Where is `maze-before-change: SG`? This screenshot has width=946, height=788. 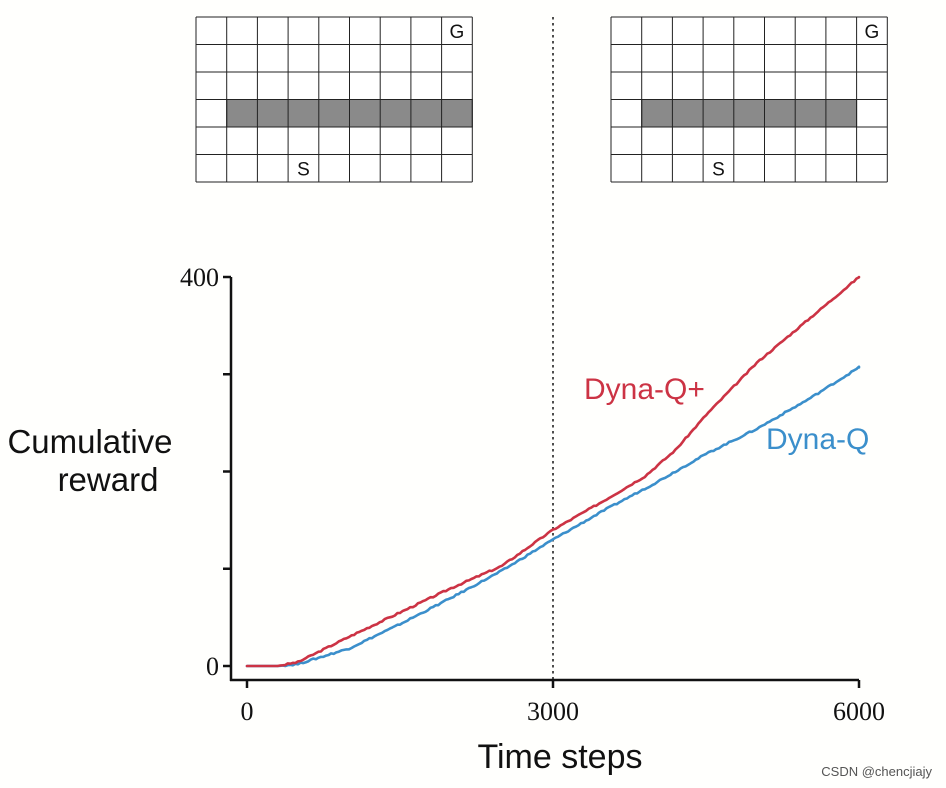
maze-before-change: SG is located at coordinates (334, 99).